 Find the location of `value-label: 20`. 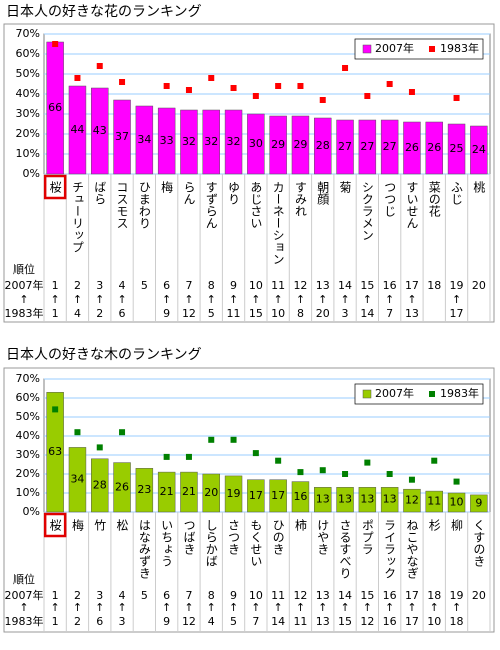

value-label: 20 is located at coordinates (211, 492).